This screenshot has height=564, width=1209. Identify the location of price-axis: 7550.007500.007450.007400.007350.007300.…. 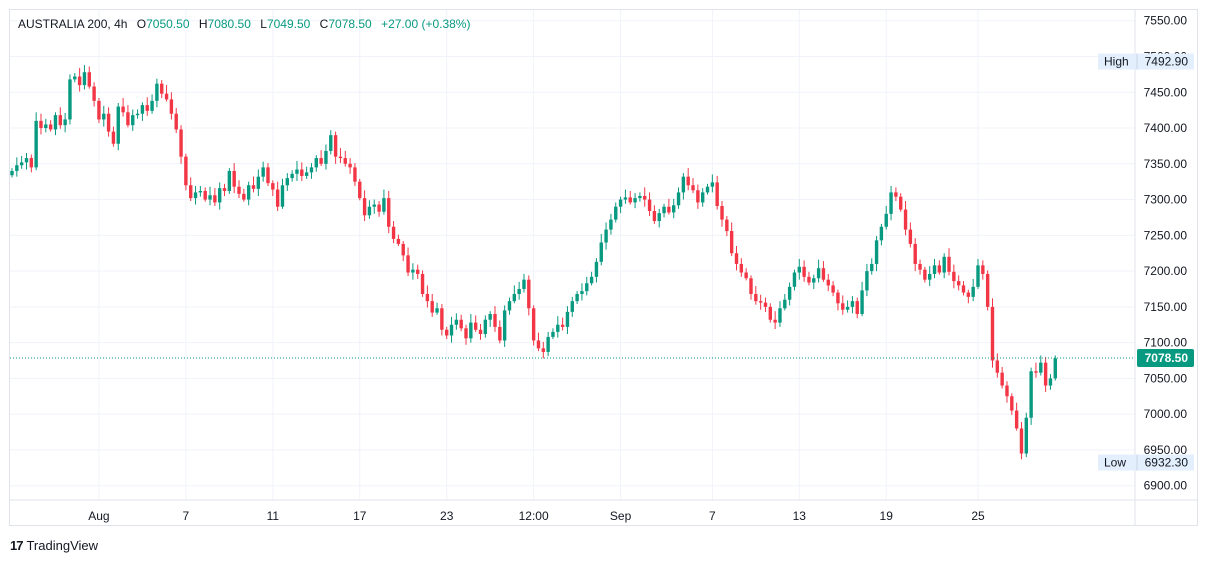
(1161, 267).